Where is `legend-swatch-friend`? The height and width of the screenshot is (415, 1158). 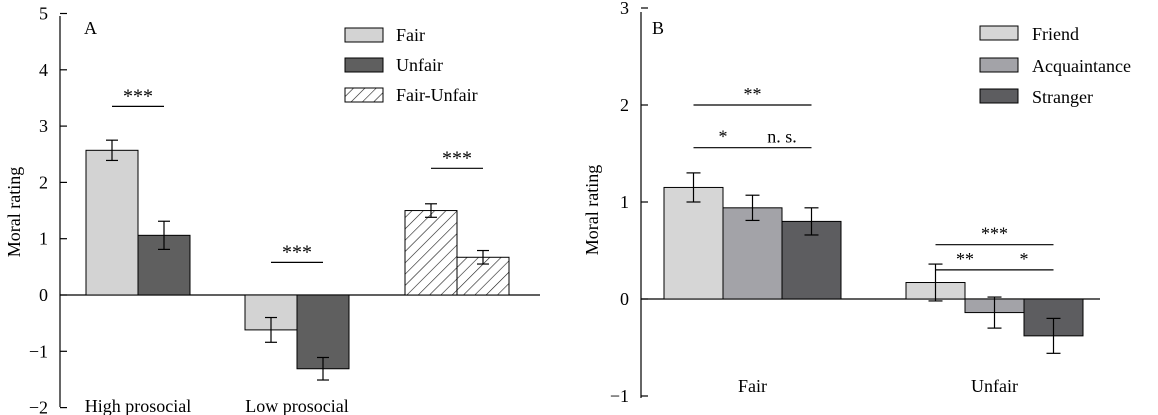
legend-swatch-friend is located at coordinates (999, 33).